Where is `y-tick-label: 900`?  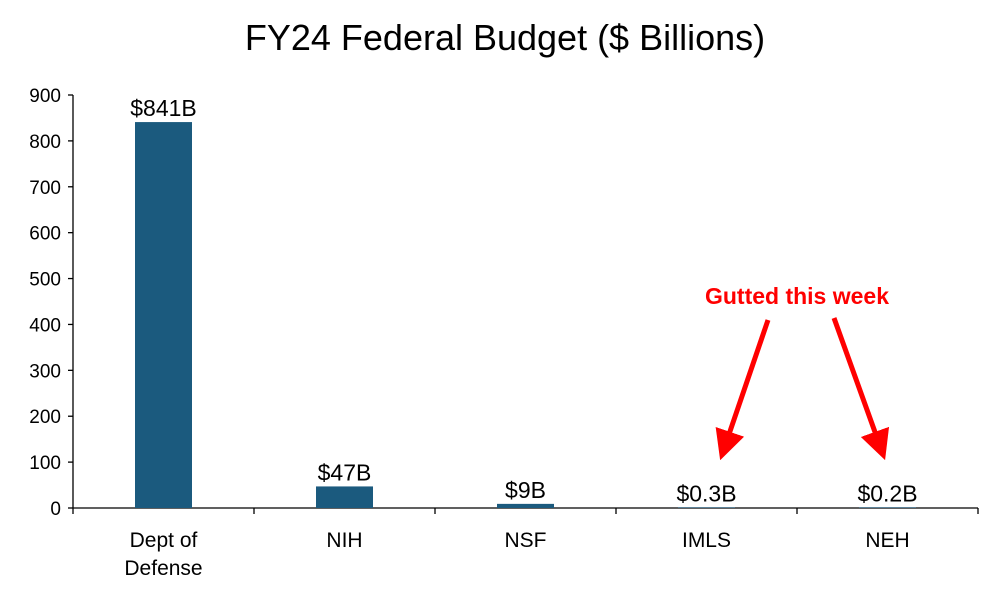 y-tick-label: 900 is located at coordinates (45, 96).